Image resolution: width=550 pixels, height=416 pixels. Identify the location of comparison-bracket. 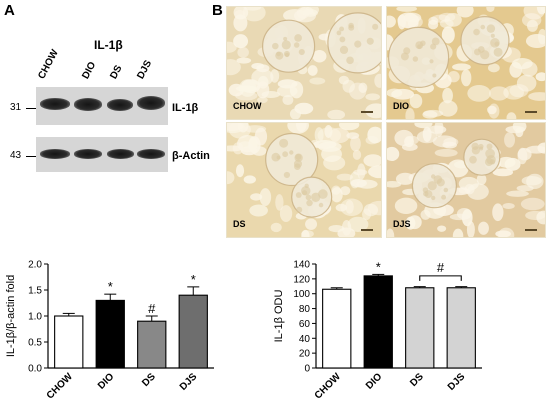
(440, 278).